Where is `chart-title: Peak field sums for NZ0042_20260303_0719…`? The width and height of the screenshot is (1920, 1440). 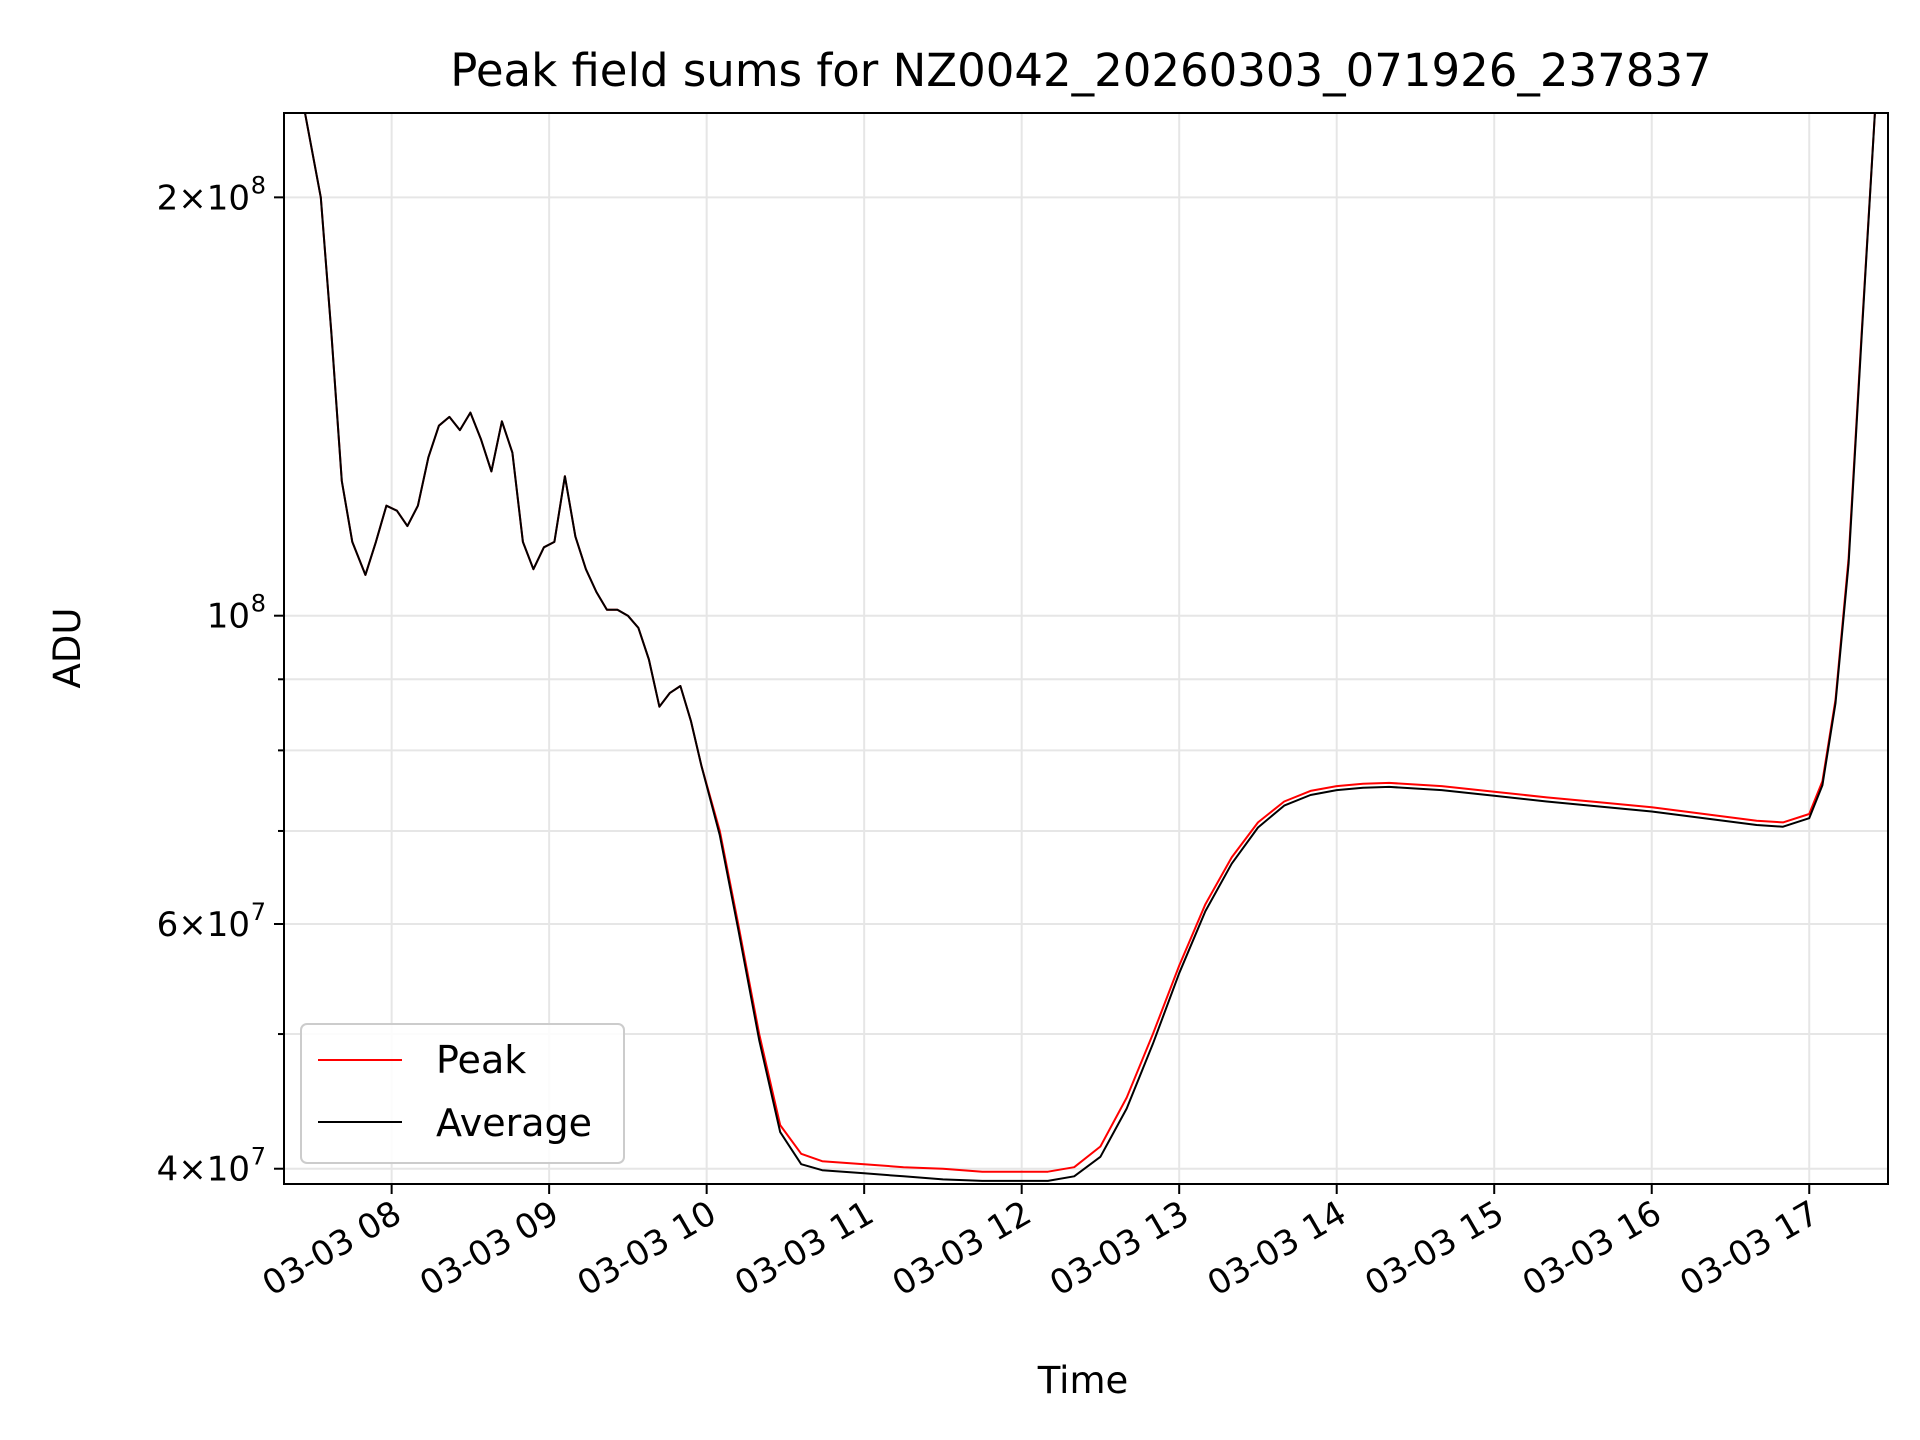
chart-title: Peak field sums for NZ0042_20260303_0719… is located at coordinates (1080, 70).